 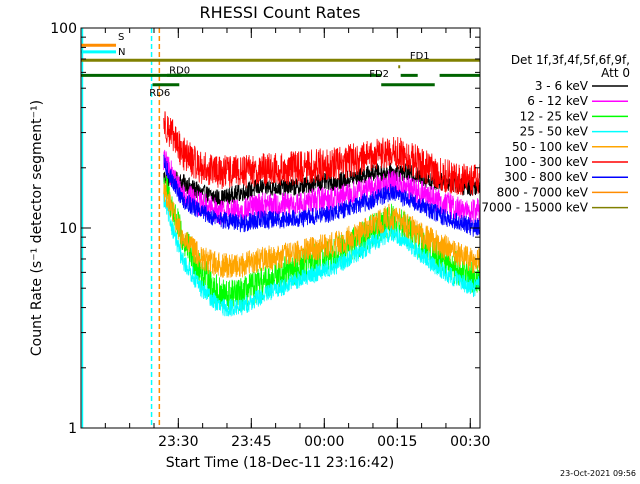 I want to click on series-line-100-300-kev, so click(x=321, y=153).